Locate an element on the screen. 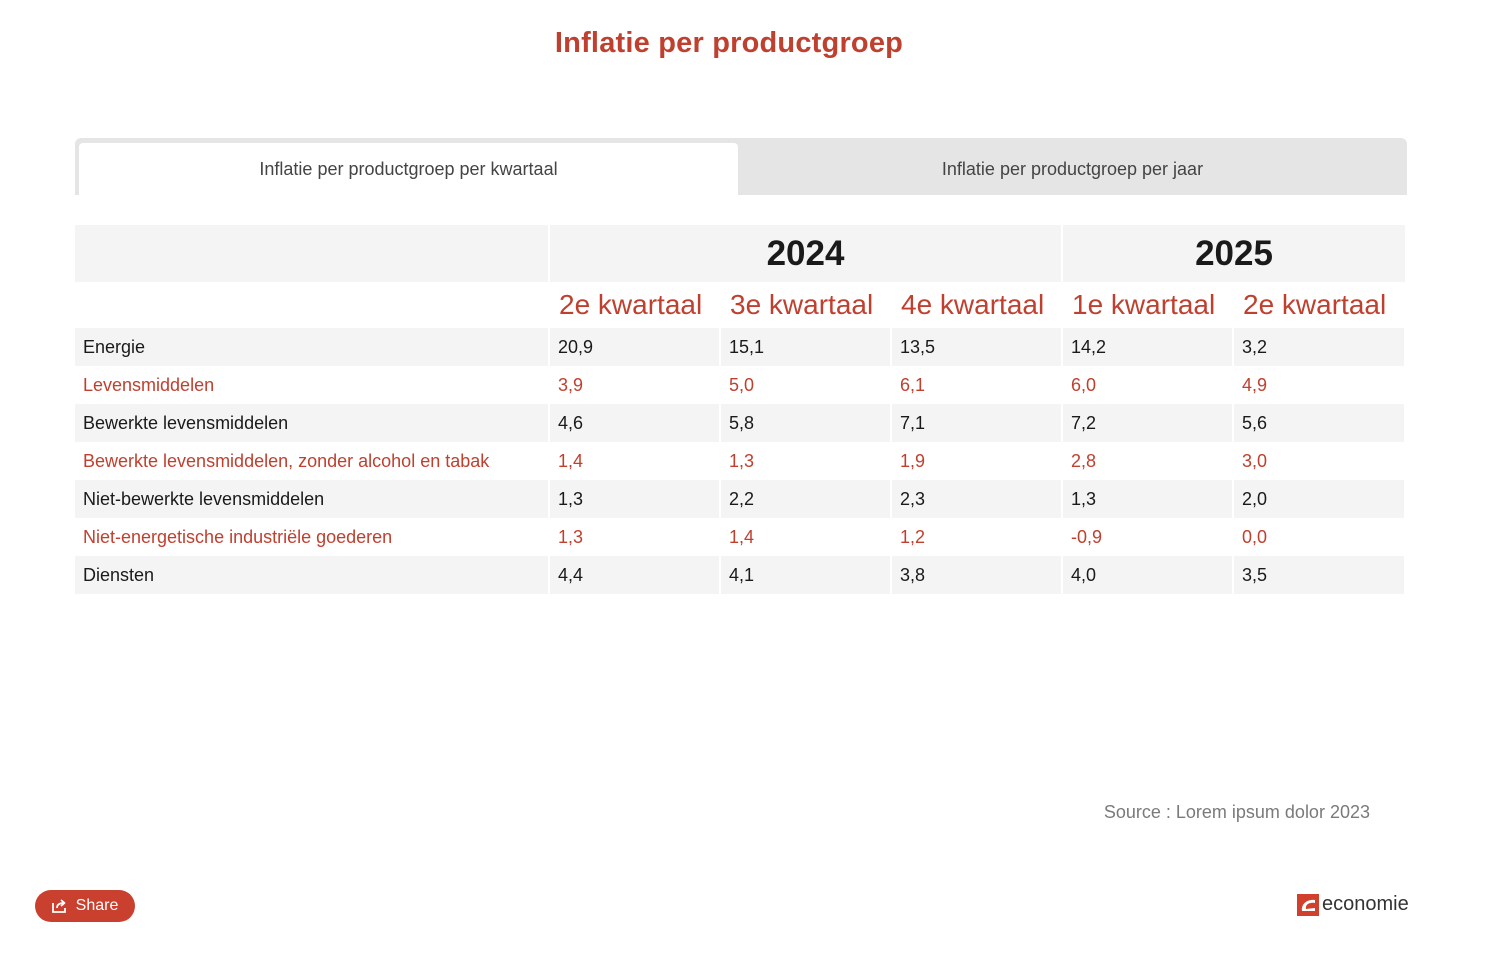 The width and height of the screenshot is (1498, 954). row-label: Levensmiddelen is located at coordinates (311, 385).